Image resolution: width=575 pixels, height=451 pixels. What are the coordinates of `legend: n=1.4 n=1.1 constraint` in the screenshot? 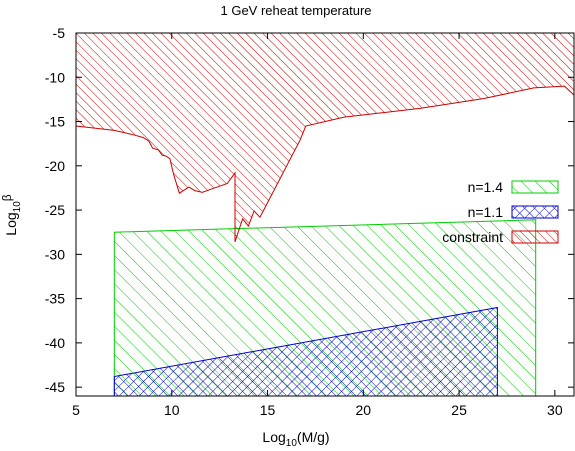 It's located at (500, 212).